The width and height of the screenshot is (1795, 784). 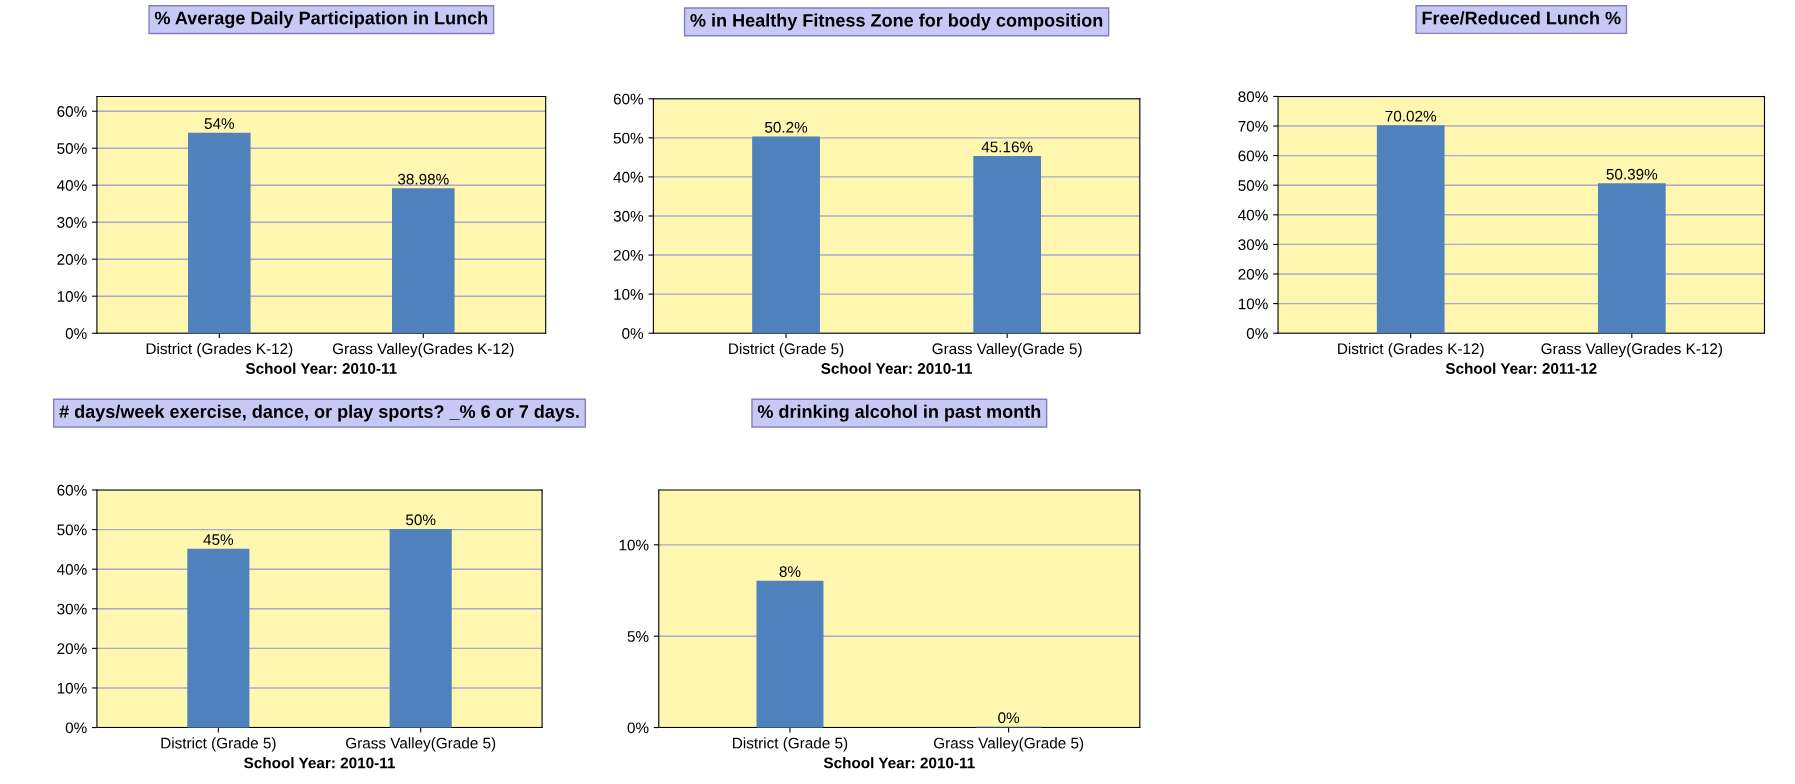 I want to click on chart-title: # days/week exercise, dance, or play sports? _% 6 or 7 days., so click(x=319, y=413).